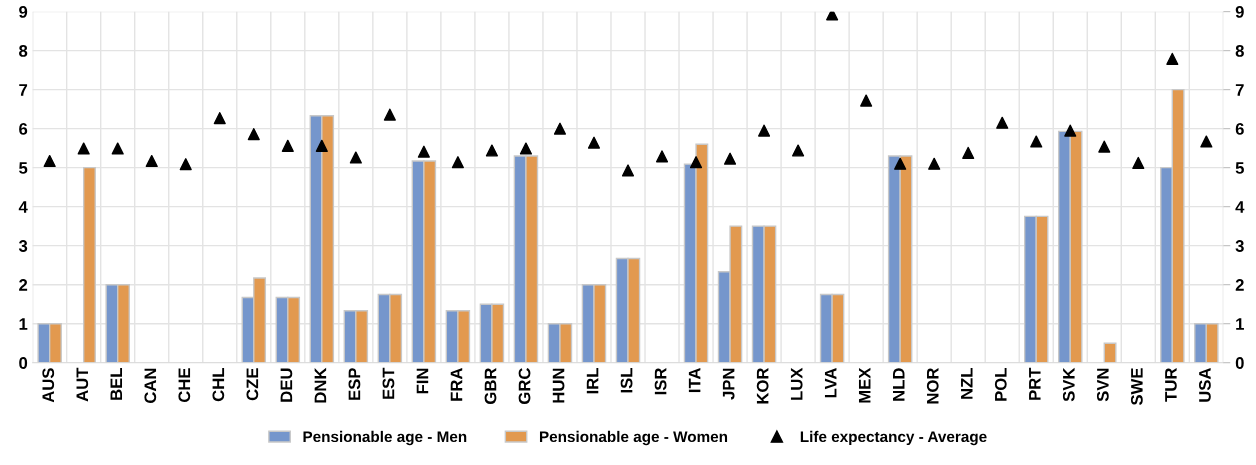 The height and width of the screenshot is (465, 1256). Describe the element at coordinates (694, 380) in the screenshot. I see `x-tick-label: ITA` at that location.